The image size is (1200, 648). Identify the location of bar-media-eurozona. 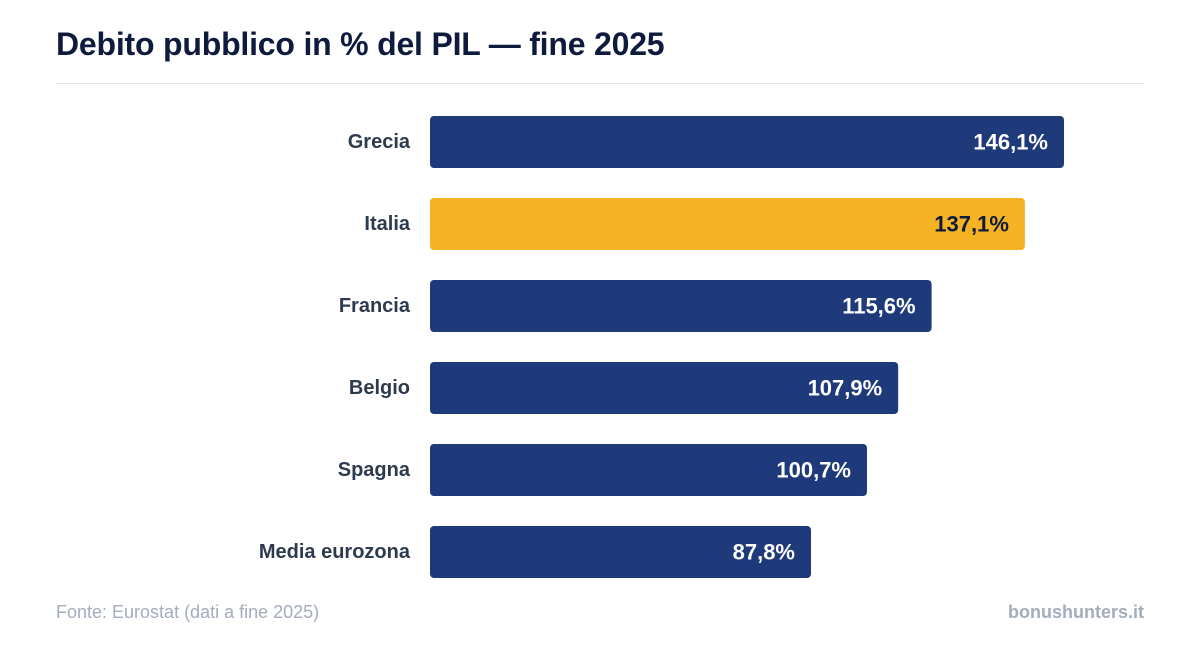
(620, 552).